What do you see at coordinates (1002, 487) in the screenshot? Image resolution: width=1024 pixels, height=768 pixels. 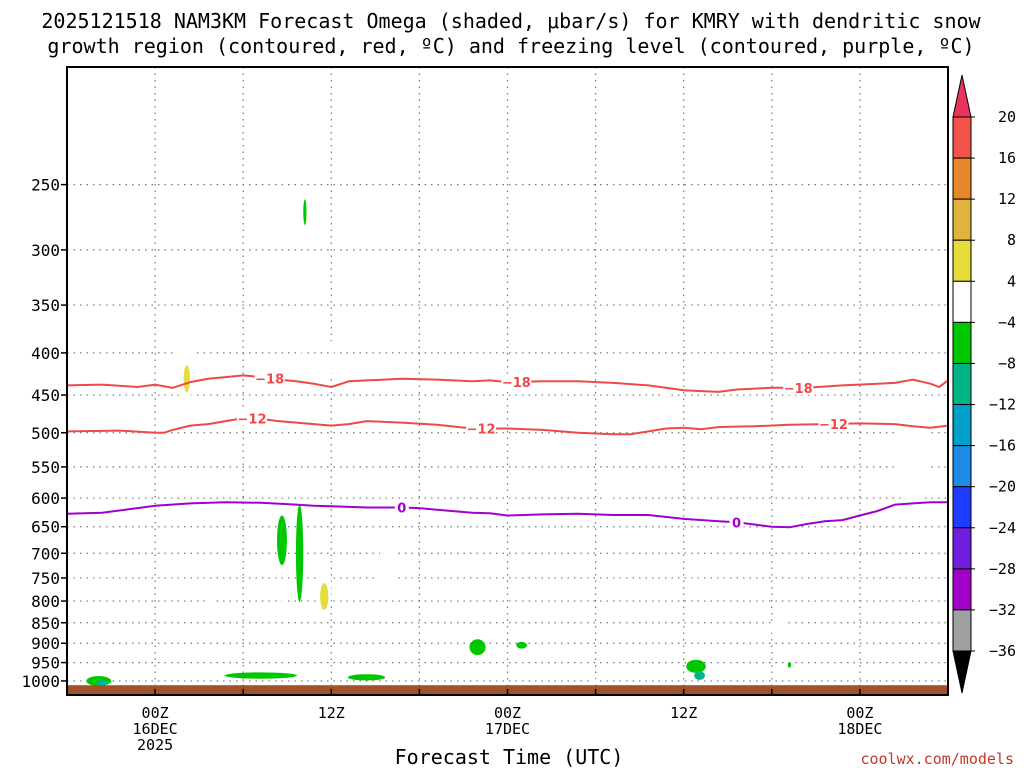 I see `colorbar-label: −20` at bounding box center [1002, 487].